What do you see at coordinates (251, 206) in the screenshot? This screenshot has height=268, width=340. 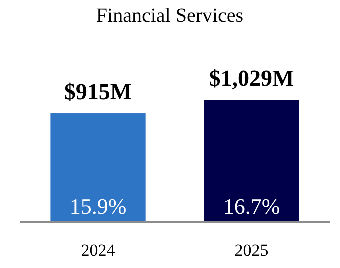 I see `annotation: 16.7%` at bounding box center [251, 206].